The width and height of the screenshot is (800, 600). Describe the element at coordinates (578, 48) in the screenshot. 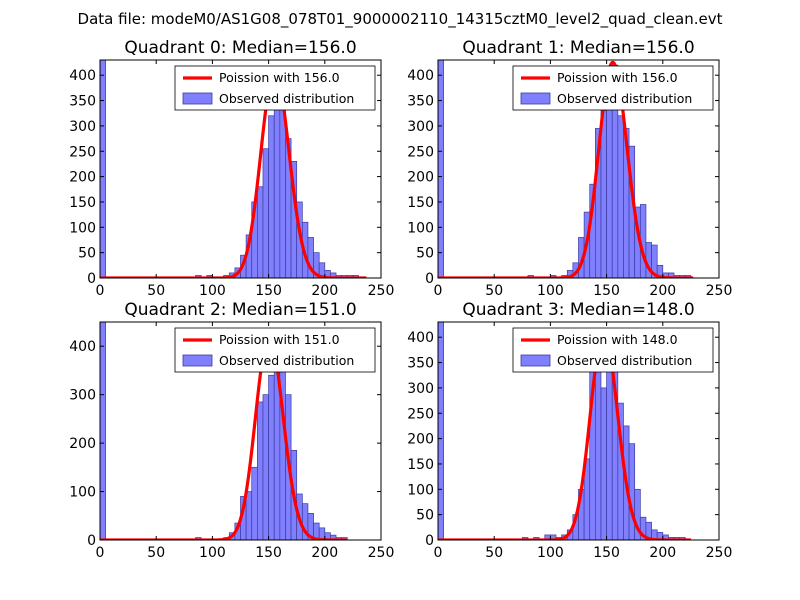

I see `chart-title: Quadrant 1: Median=156.0` at that location.